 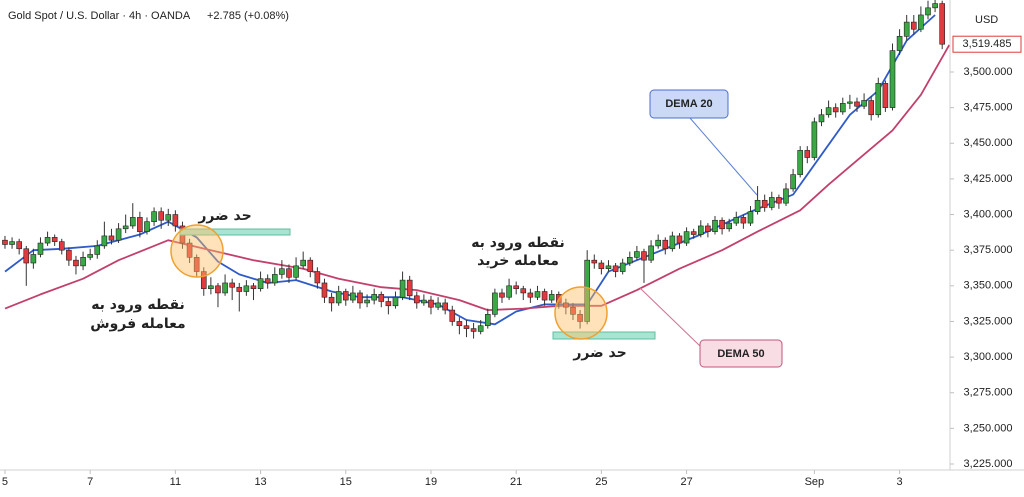 What do you see at coordinates (581, 313) in the screenshot?
I see `entry-circle` at bounding box center [581, 313].